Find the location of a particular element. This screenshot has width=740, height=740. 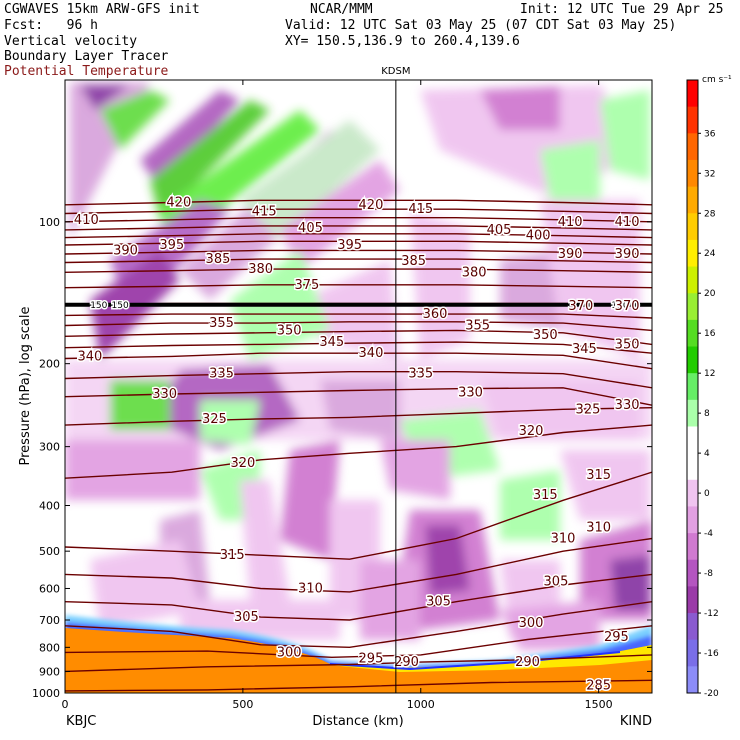

kdsm-station-label: KDSM is located at coordinates (395, 71).